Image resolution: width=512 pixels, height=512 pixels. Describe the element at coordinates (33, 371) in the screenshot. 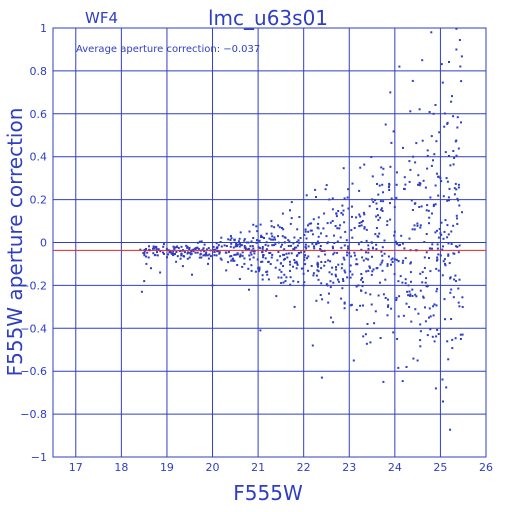

I see `y-tick-label: −0.6` at that location.